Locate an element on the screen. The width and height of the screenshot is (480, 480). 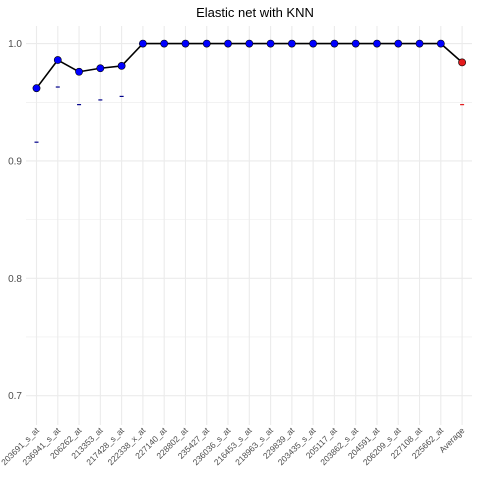
y-tick-label: 0.7 is located at coordinates (15, 396).